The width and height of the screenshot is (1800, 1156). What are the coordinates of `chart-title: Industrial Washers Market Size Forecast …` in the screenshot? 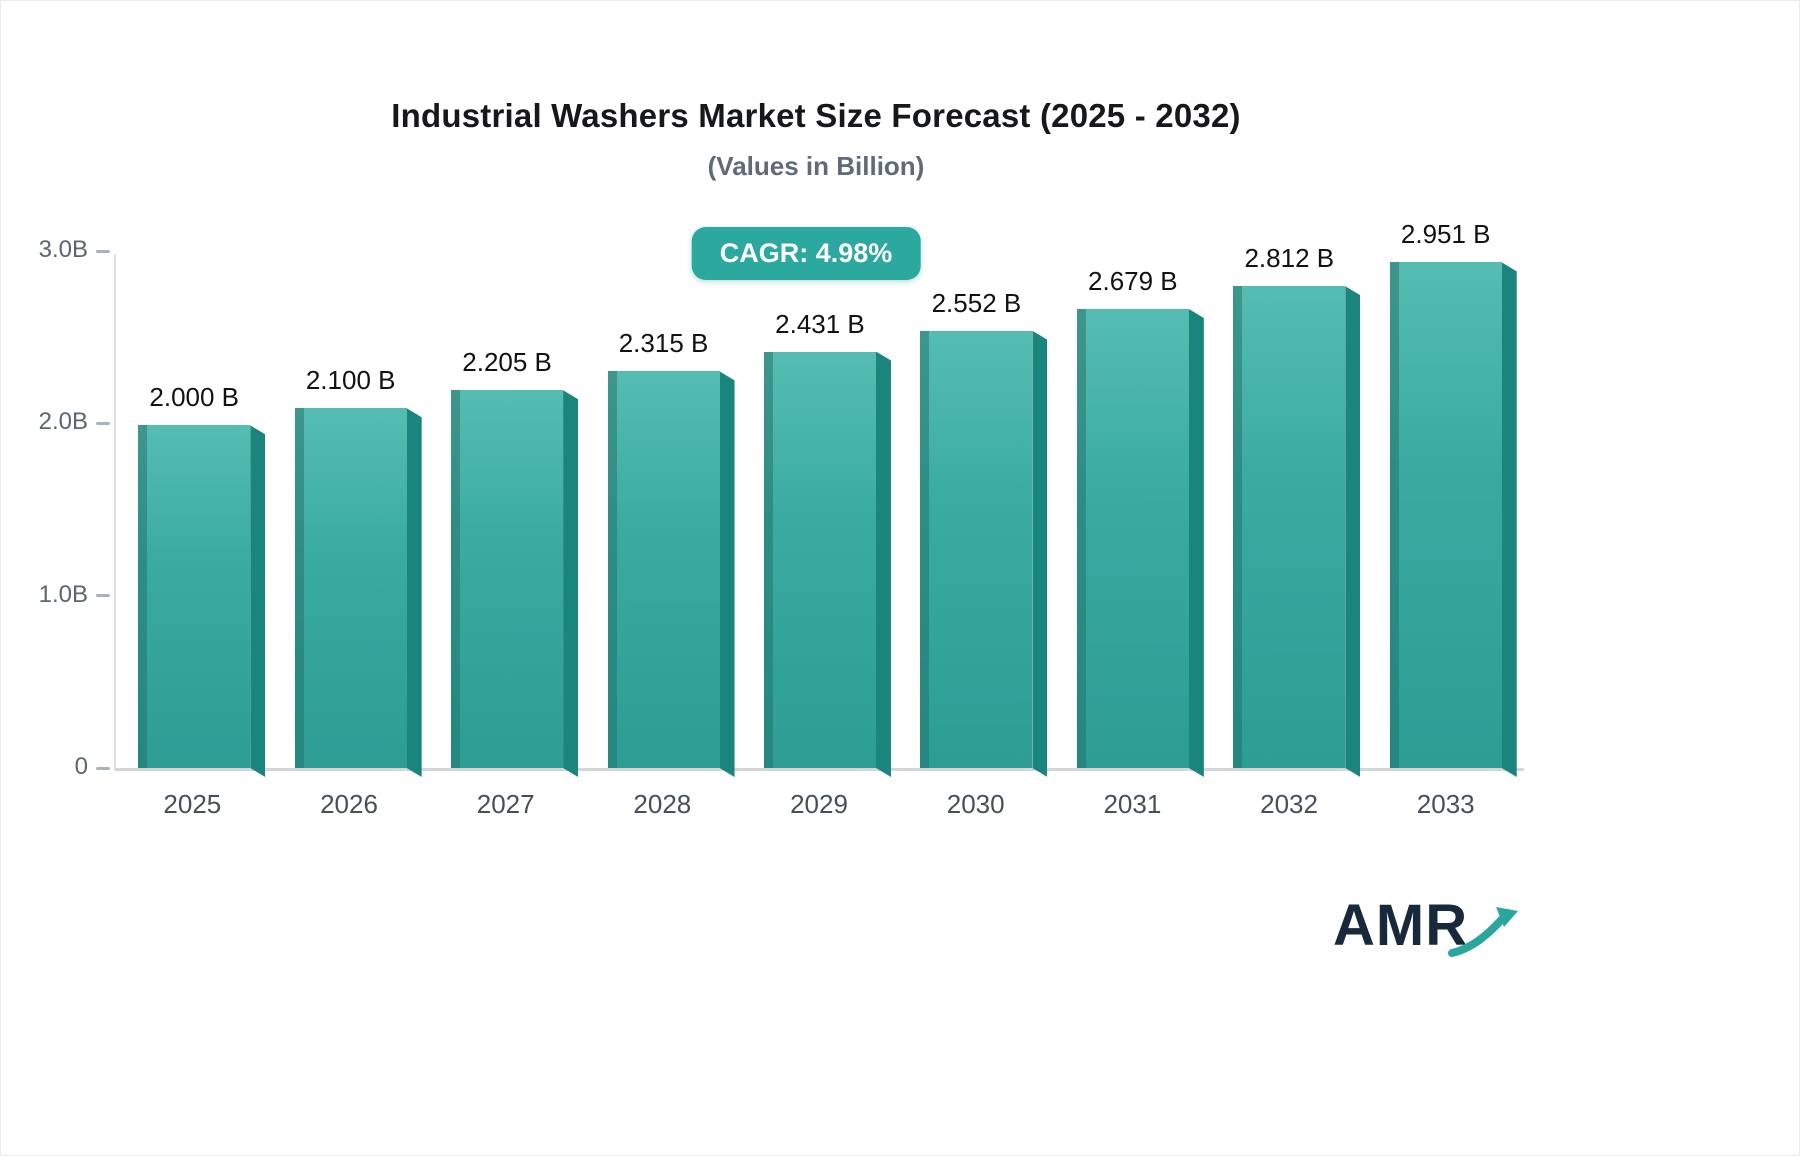 It's located at (816, 115).